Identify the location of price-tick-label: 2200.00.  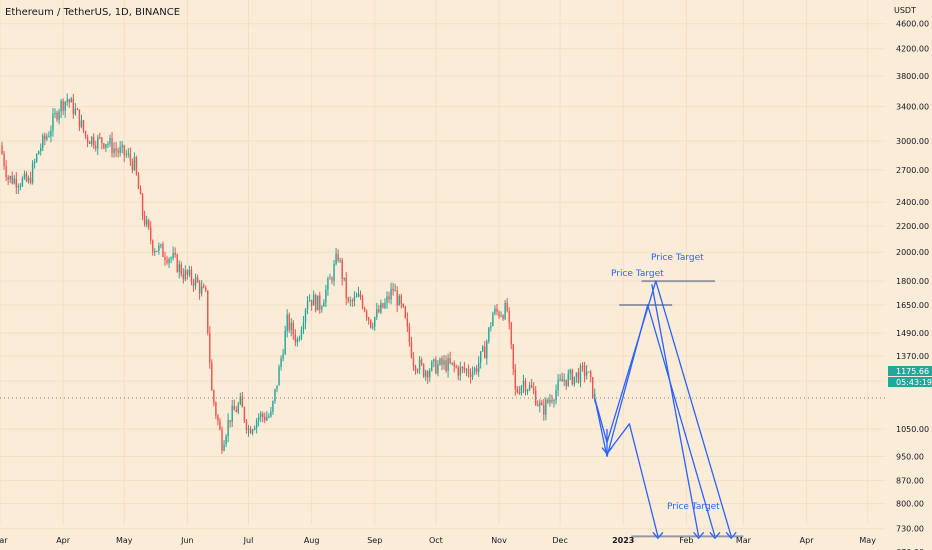
(912, 226).